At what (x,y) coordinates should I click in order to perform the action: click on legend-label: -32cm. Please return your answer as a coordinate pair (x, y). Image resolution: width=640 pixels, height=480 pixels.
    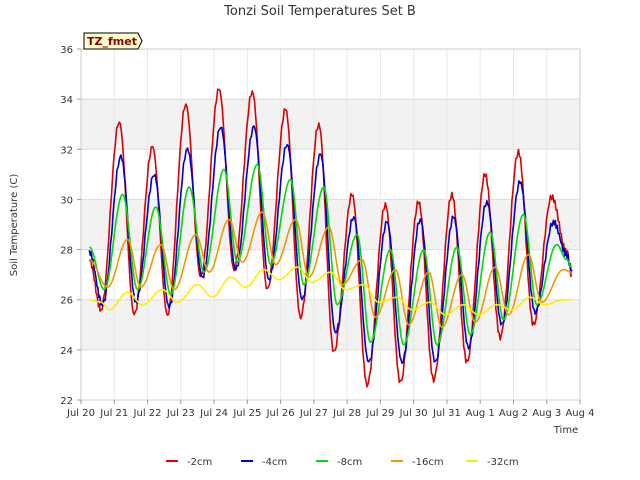
    Looking at the image, I should click on (503, 462).